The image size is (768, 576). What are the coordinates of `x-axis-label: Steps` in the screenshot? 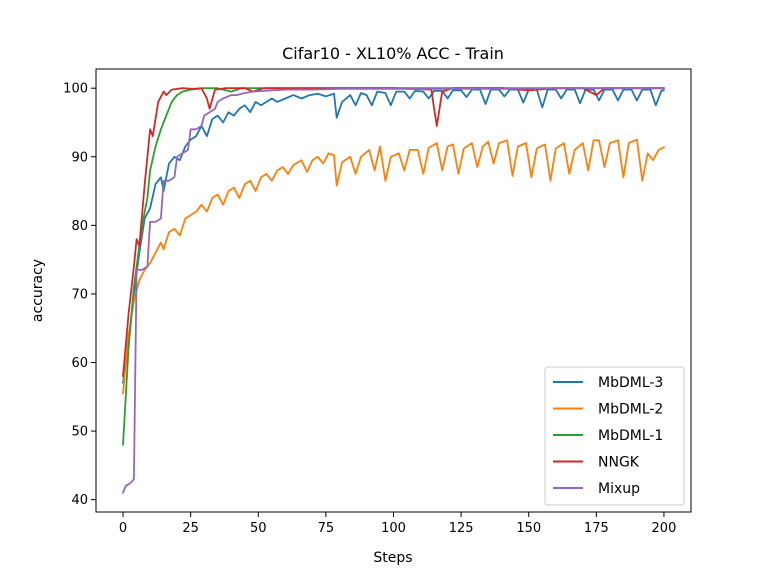 It's located at (392, 558).